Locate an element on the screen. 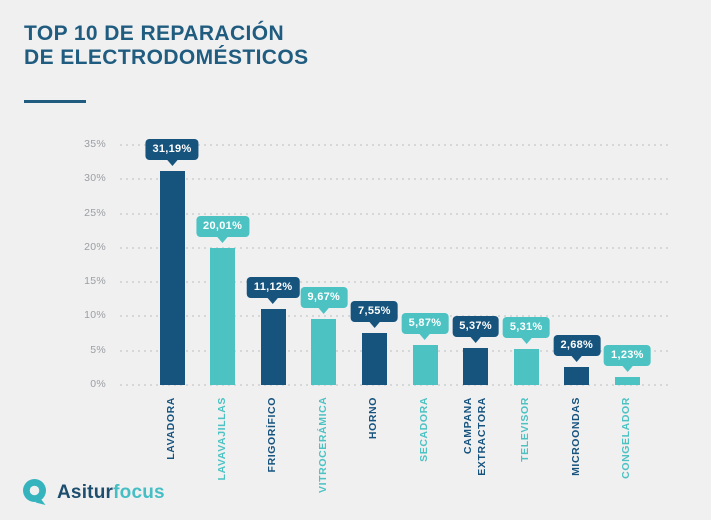 Image resolution: width=711 pixels, height=520 pixels. value-bubble-campana-extractora: 5,37% is located at coordinates (475, 330).